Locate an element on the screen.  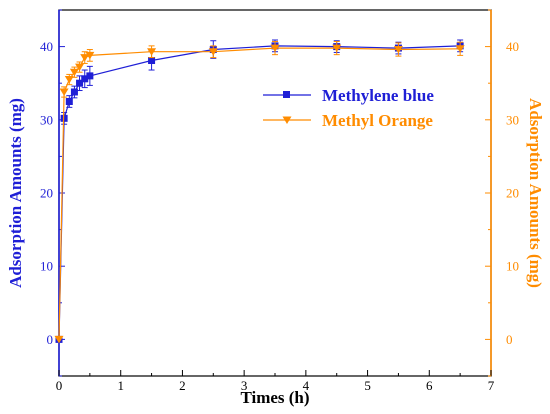
right-y-tick-label: 10 is located at coordinates (512, 266).